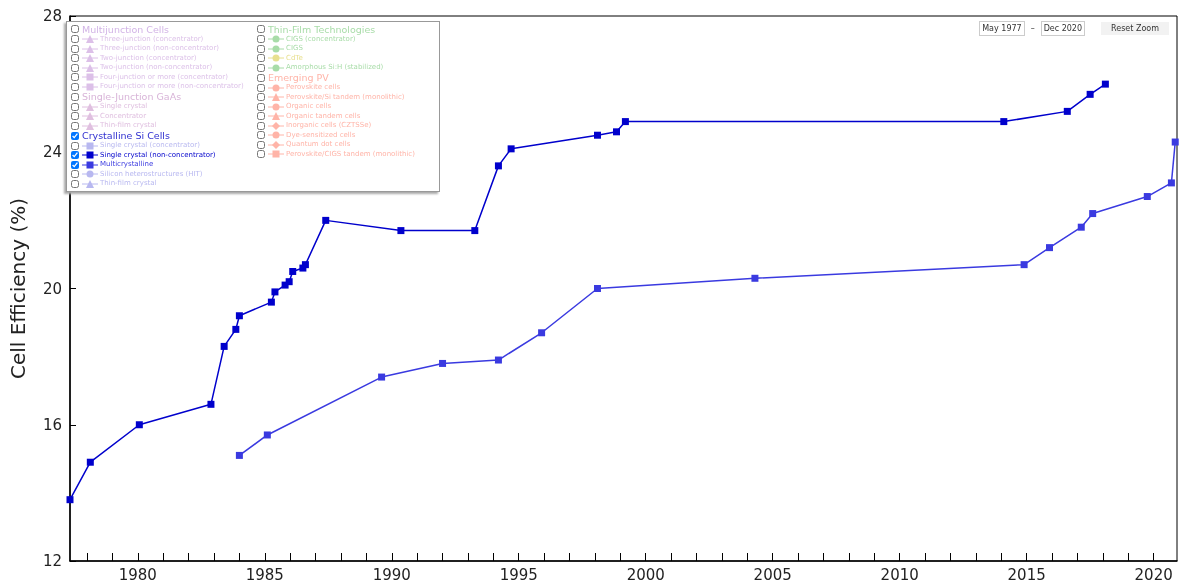 The image size is (1179, 587). Describe the element at coordinates (1026, 574) in the screenshot. I see `x-tick-label: 2015` at that location.